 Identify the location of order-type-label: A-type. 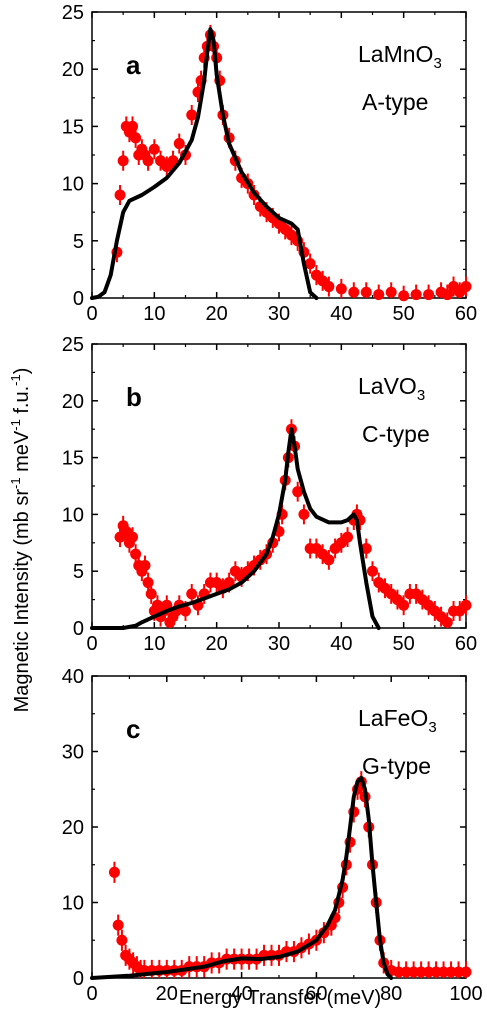
(395, 102).